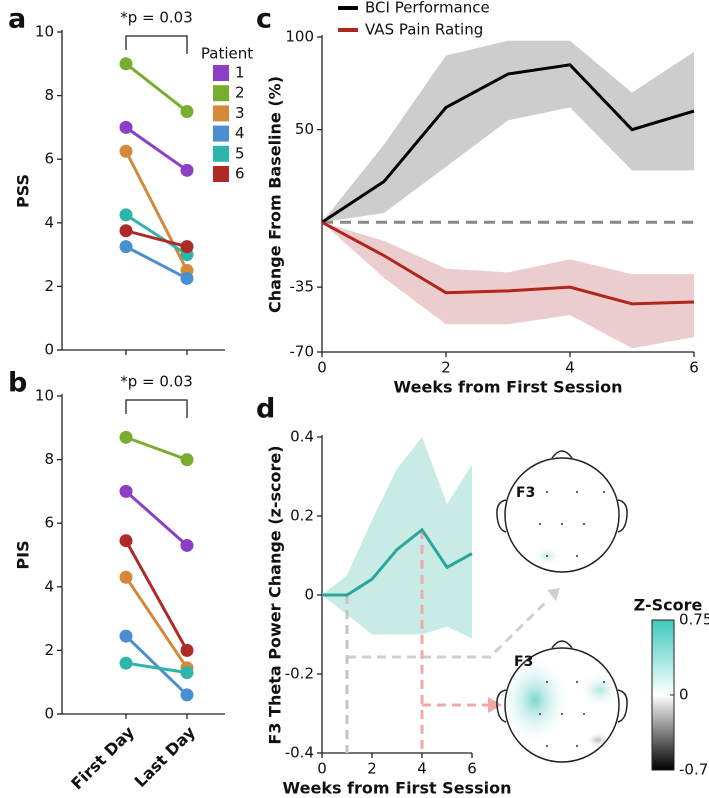 Image resolution: width=709 pixels, height=798 pixels. Describe the element at coordinates (302, 516) in the screenshot. I see `y-tick-label: 0.2` at that location.